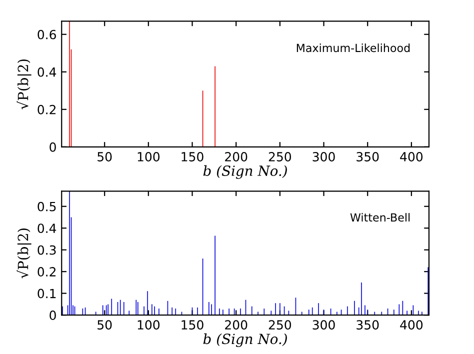 This screenshot has width=474, height=354. I want to click on y-tick-label: 0.6, so click(47, 35).